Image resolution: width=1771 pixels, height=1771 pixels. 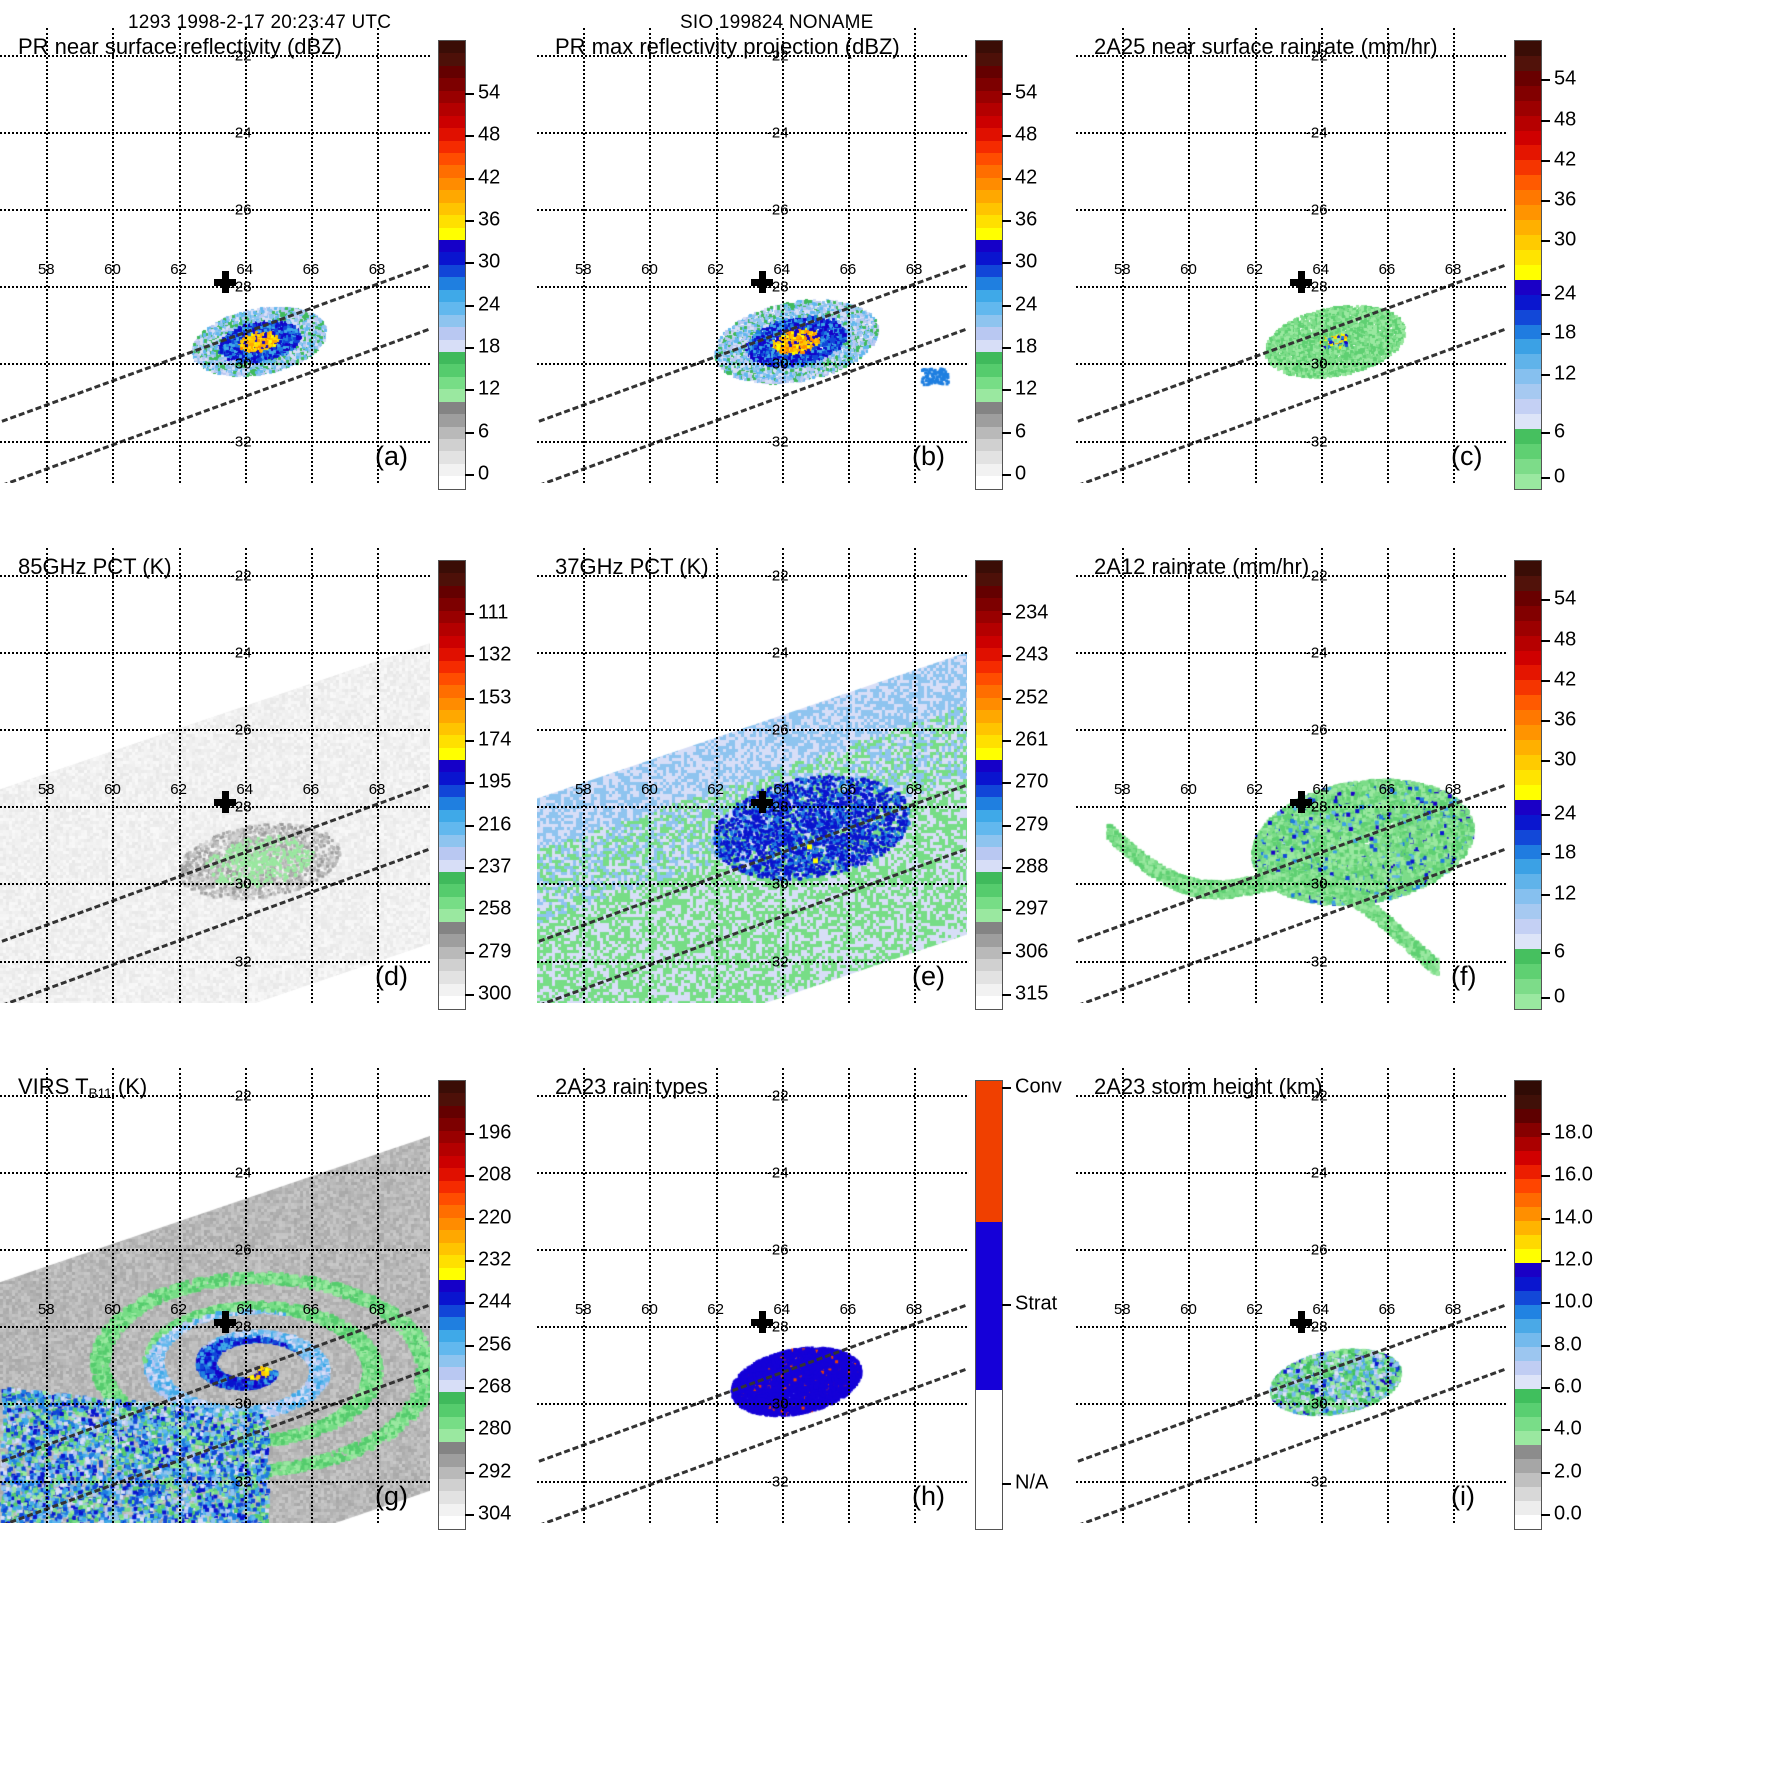 I want to click on colorbar-label-d-7: 258, so click(x=495, y=908).